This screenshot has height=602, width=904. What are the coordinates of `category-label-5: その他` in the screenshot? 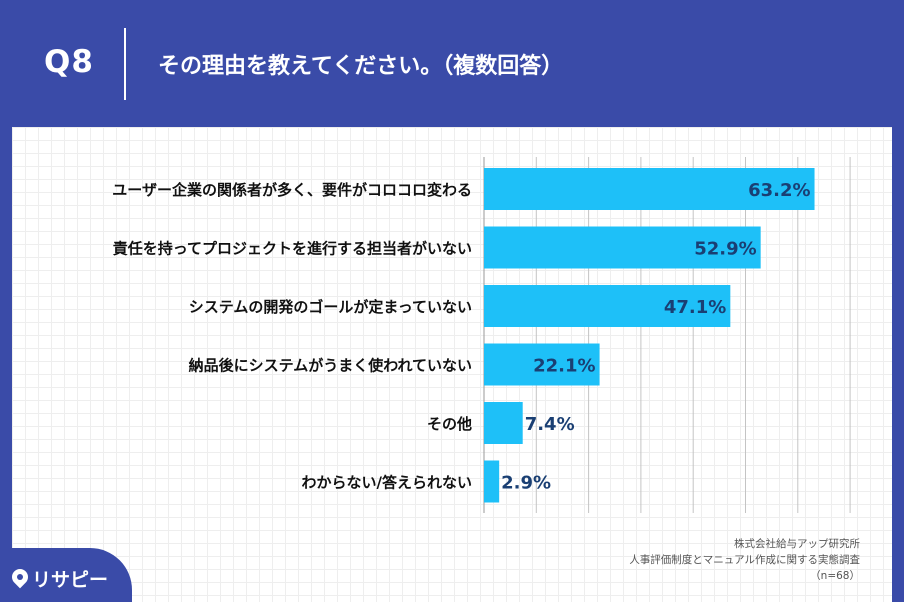 It's located at (449, 424).